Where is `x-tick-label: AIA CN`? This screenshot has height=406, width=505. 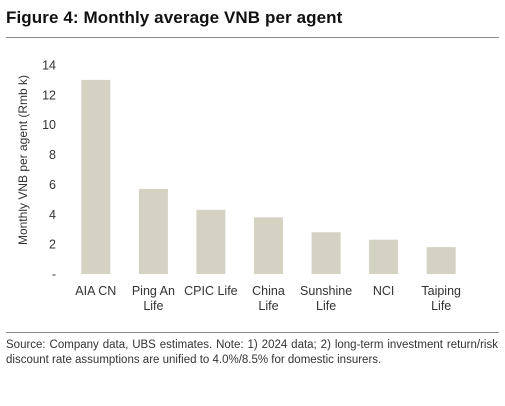 x-tick-label: AIA CN is located at coordinates (95, 291).